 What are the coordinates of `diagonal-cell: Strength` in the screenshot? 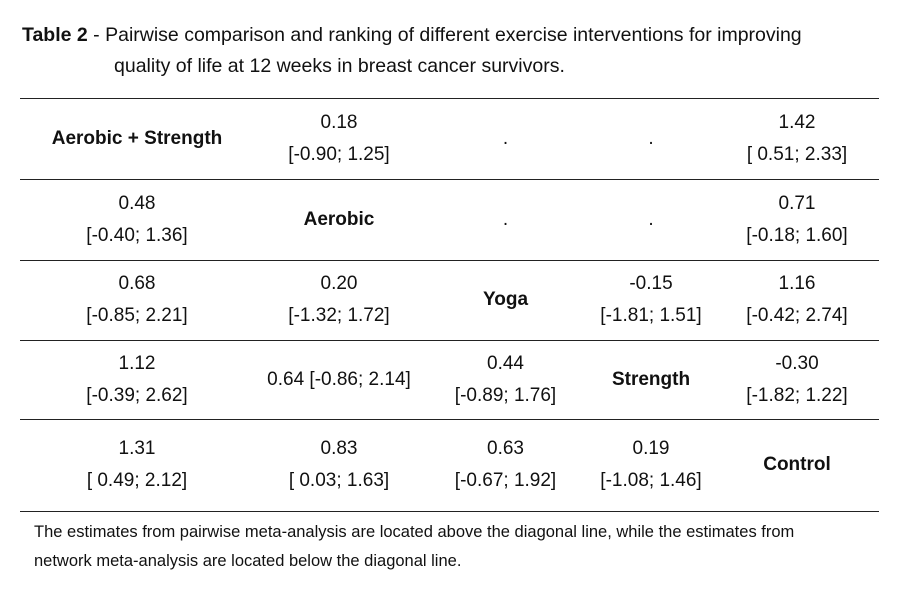 It's located at (651, 379).